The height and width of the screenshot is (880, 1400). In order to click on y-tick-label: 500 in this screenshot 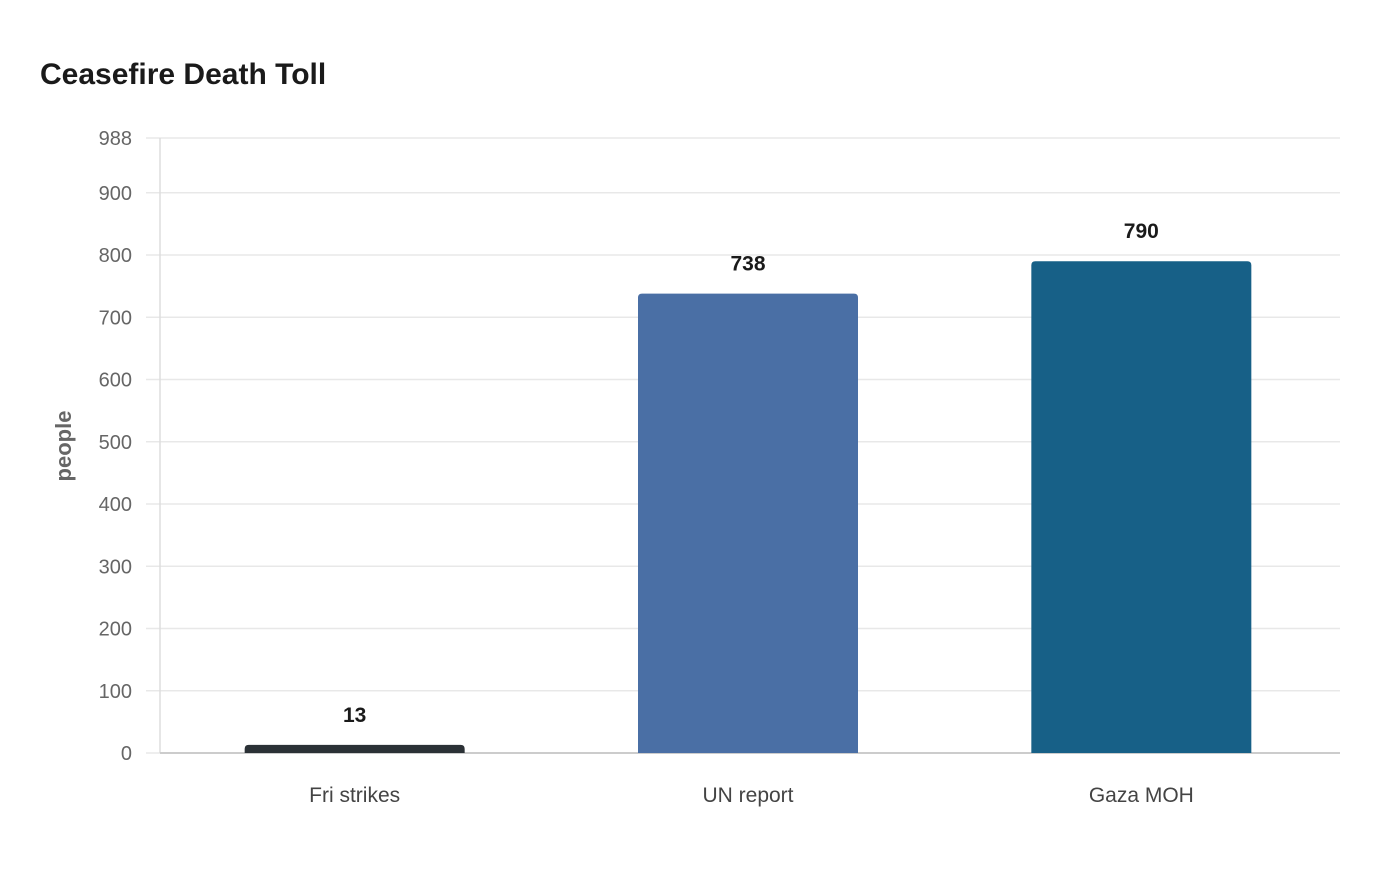, I will do `click(115, 443)`.